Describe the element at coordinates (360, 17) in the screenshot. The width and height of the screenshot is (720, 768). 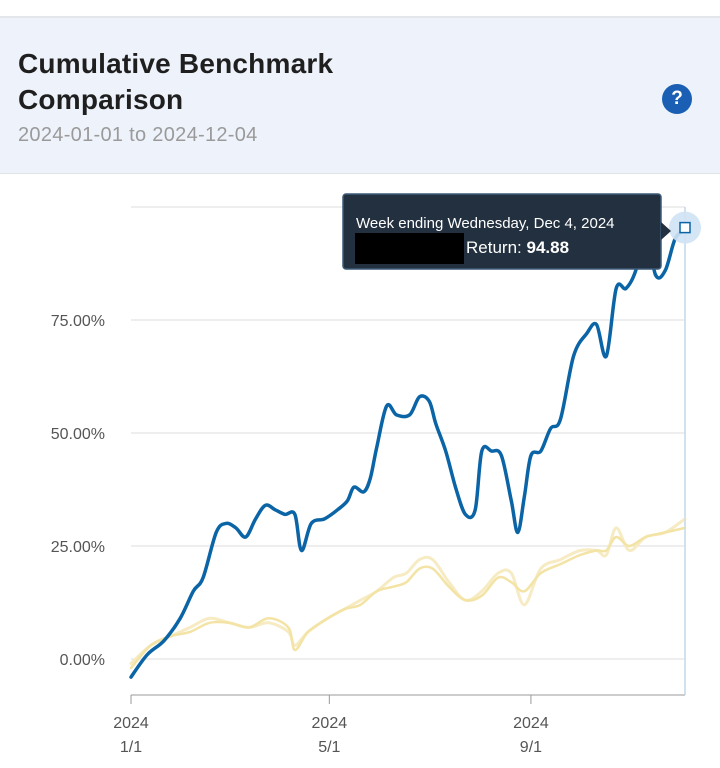
I see `top-divider` at that location.